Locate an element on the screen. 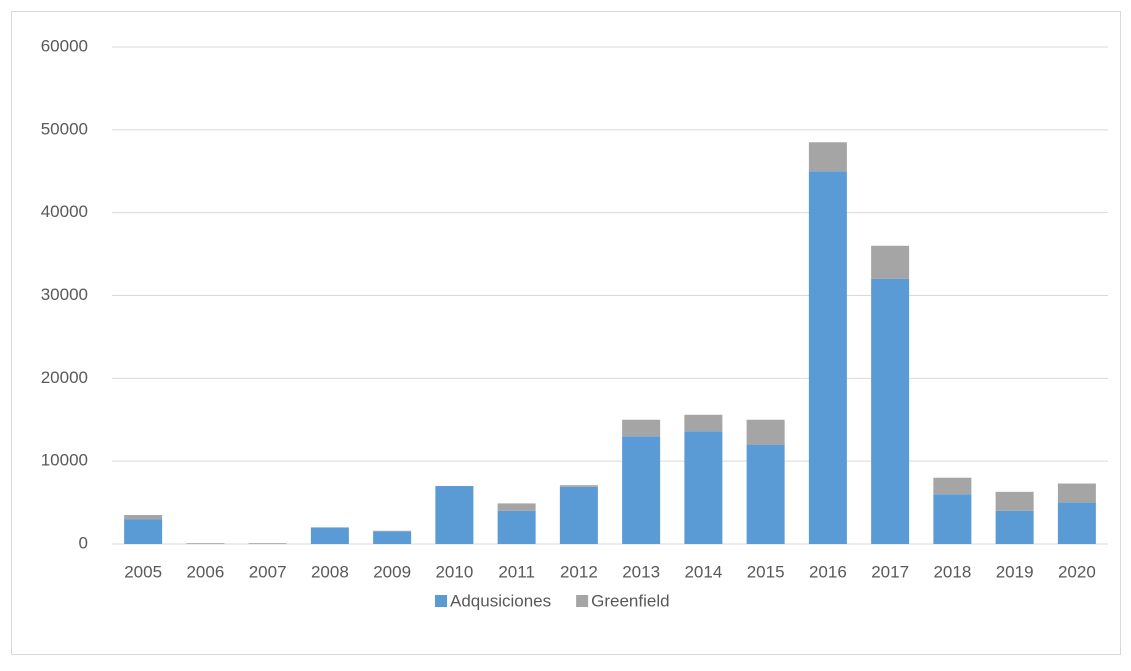 This screenshot has width=1131, height=671. y-tick-label: 0 is located at coordinates (83, 542).